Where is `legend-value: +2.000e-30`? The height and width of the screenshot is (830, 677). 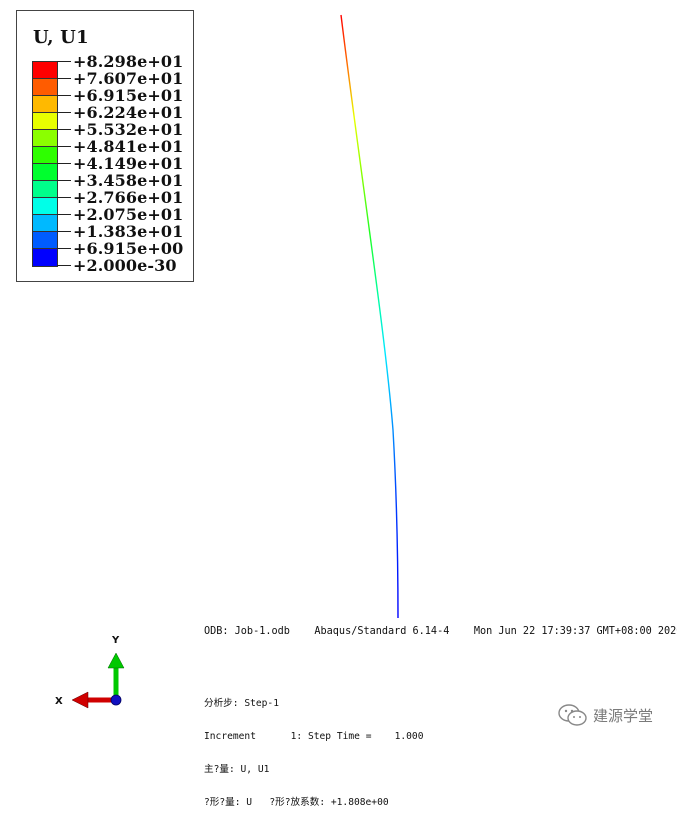
legend-value: +2.000e-30 is located at coordinates (125, 265).